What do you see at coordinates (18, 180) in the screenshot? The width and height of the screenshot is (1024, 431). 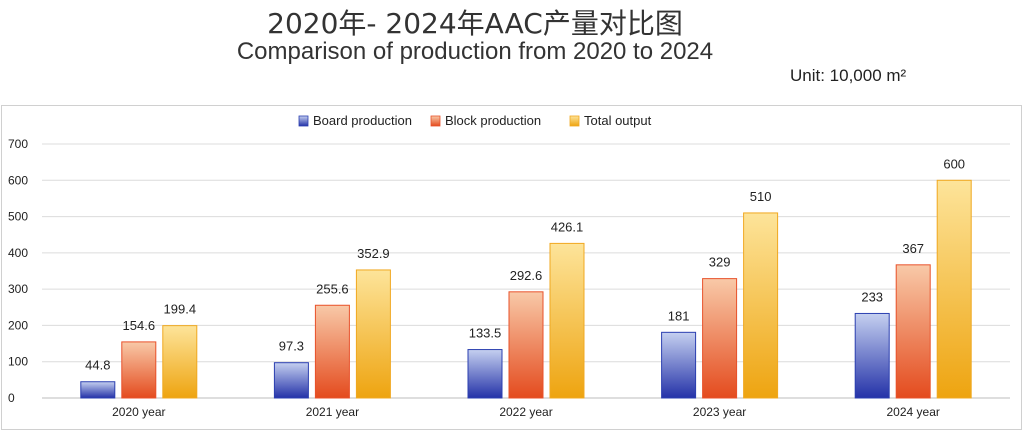 I see `y-tick-label: 600` at bounding box center [18, 180].